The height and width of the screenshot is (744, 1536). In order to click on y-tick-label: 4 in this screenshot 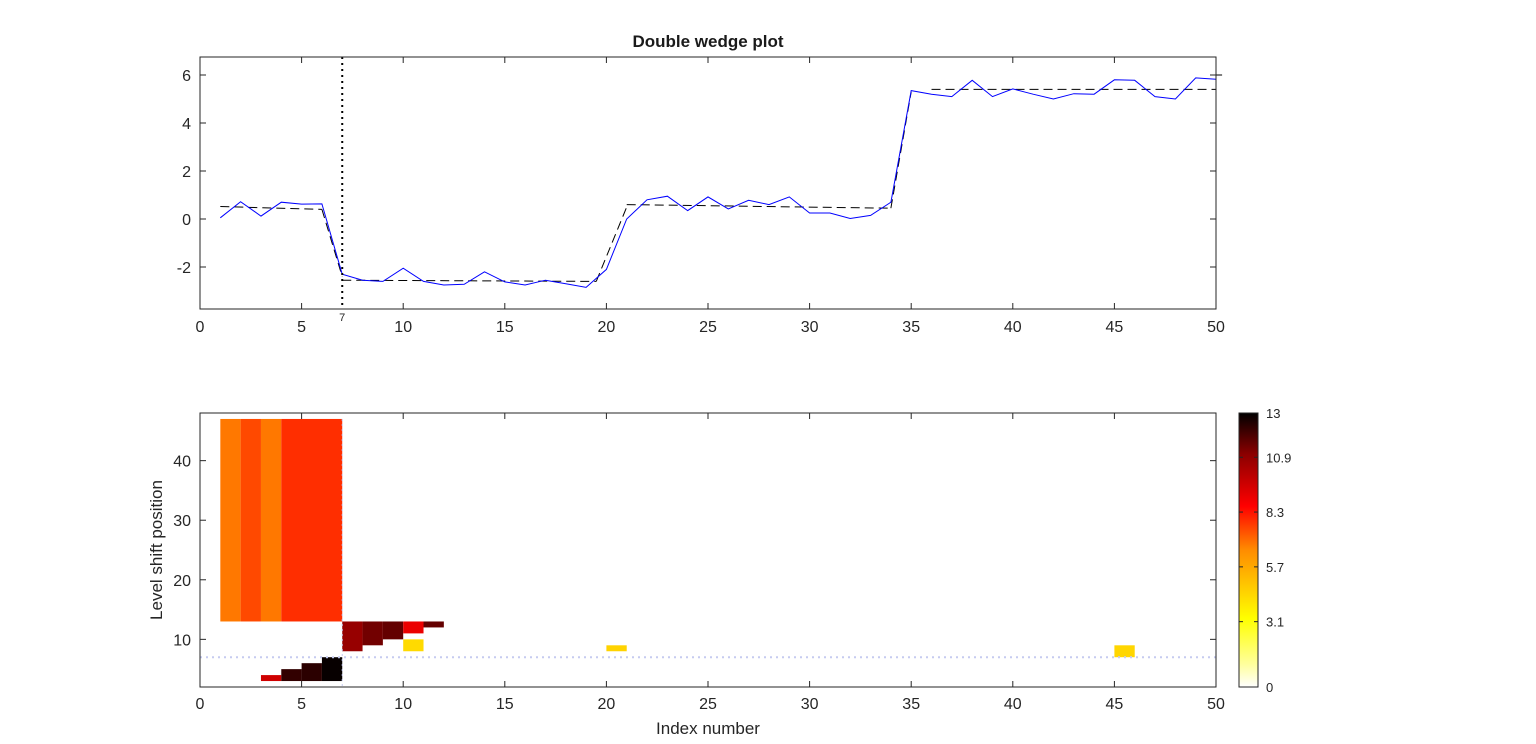, I will do `click(186, 124)`.